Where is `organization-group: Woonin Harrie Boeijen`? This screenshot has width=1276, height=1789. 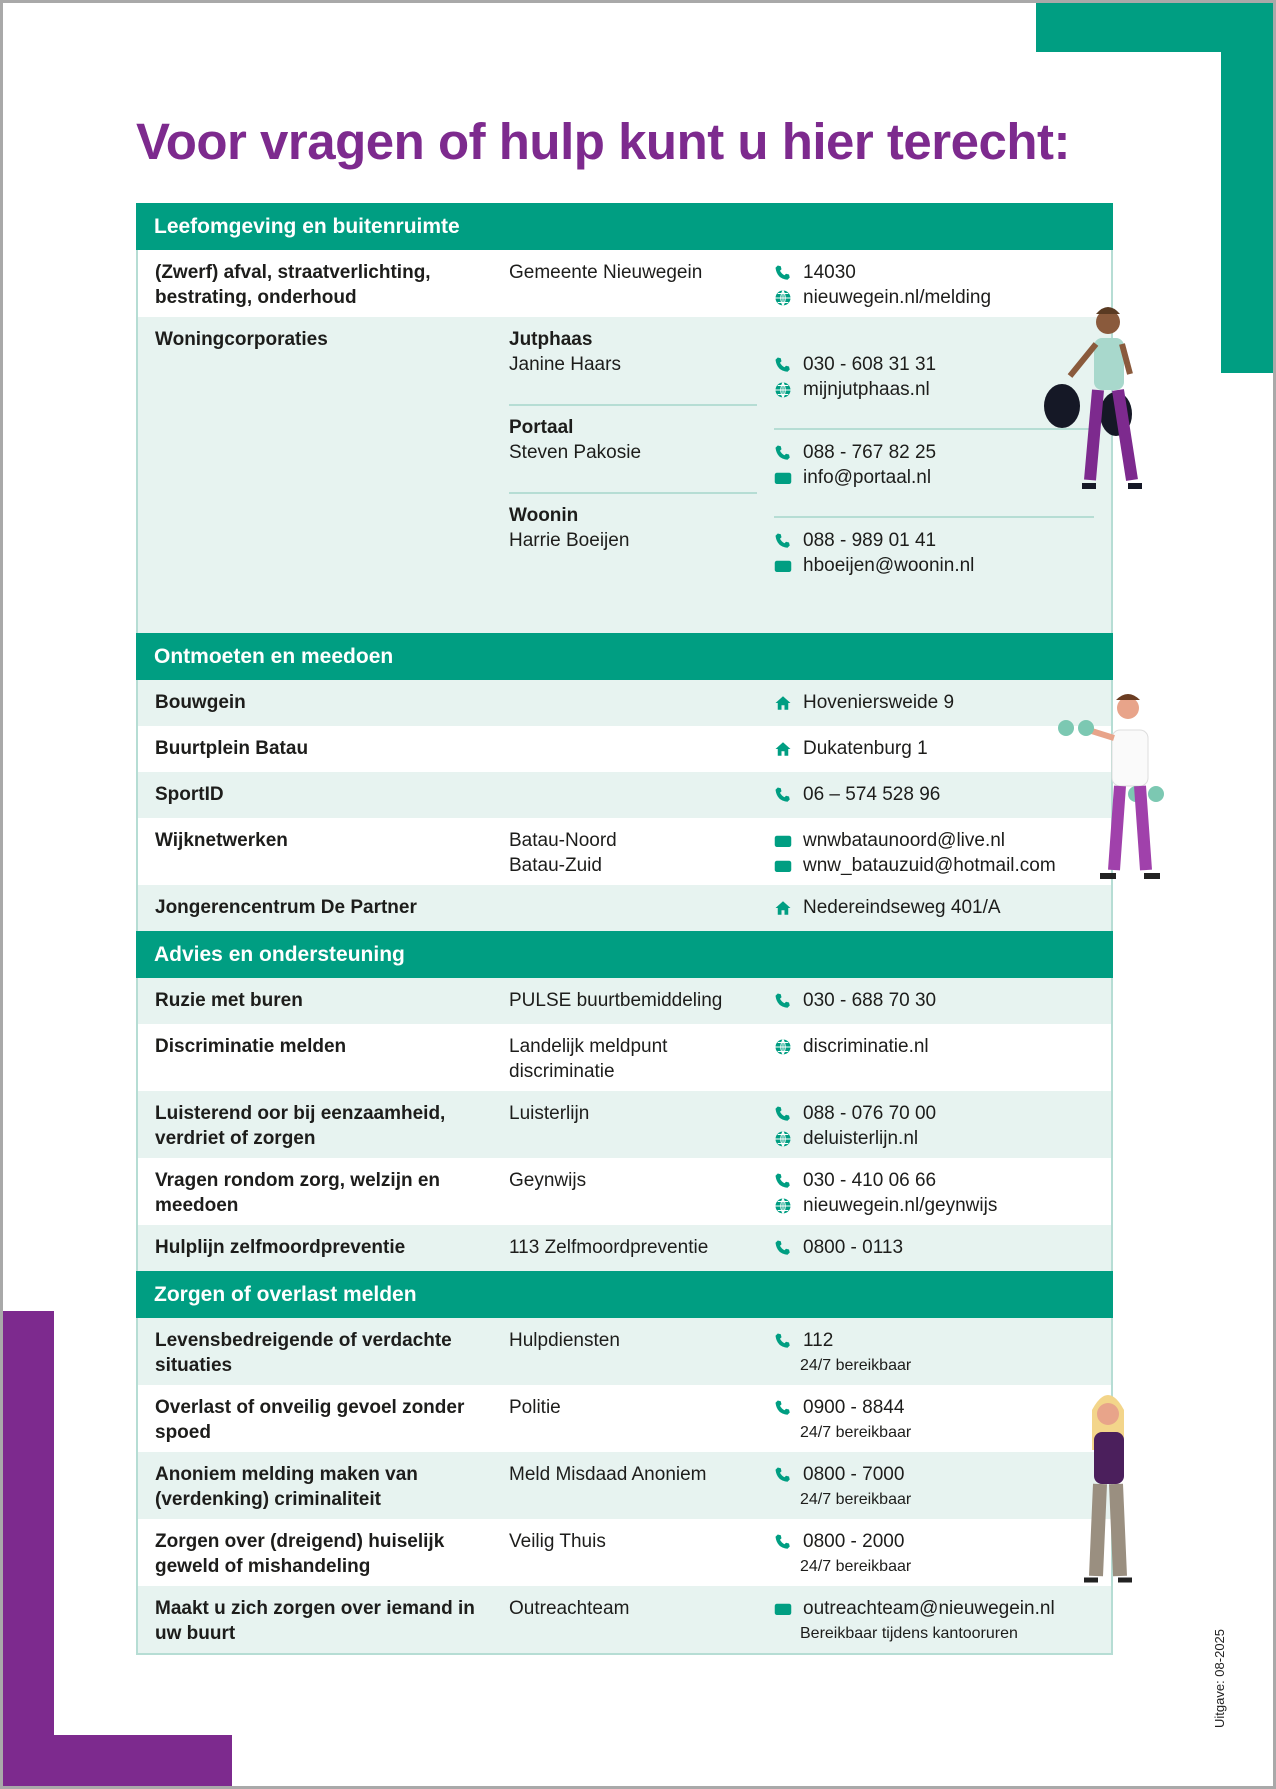
organization-group: Woonin Harrie Boeijen is located at coordinates (629, 528).